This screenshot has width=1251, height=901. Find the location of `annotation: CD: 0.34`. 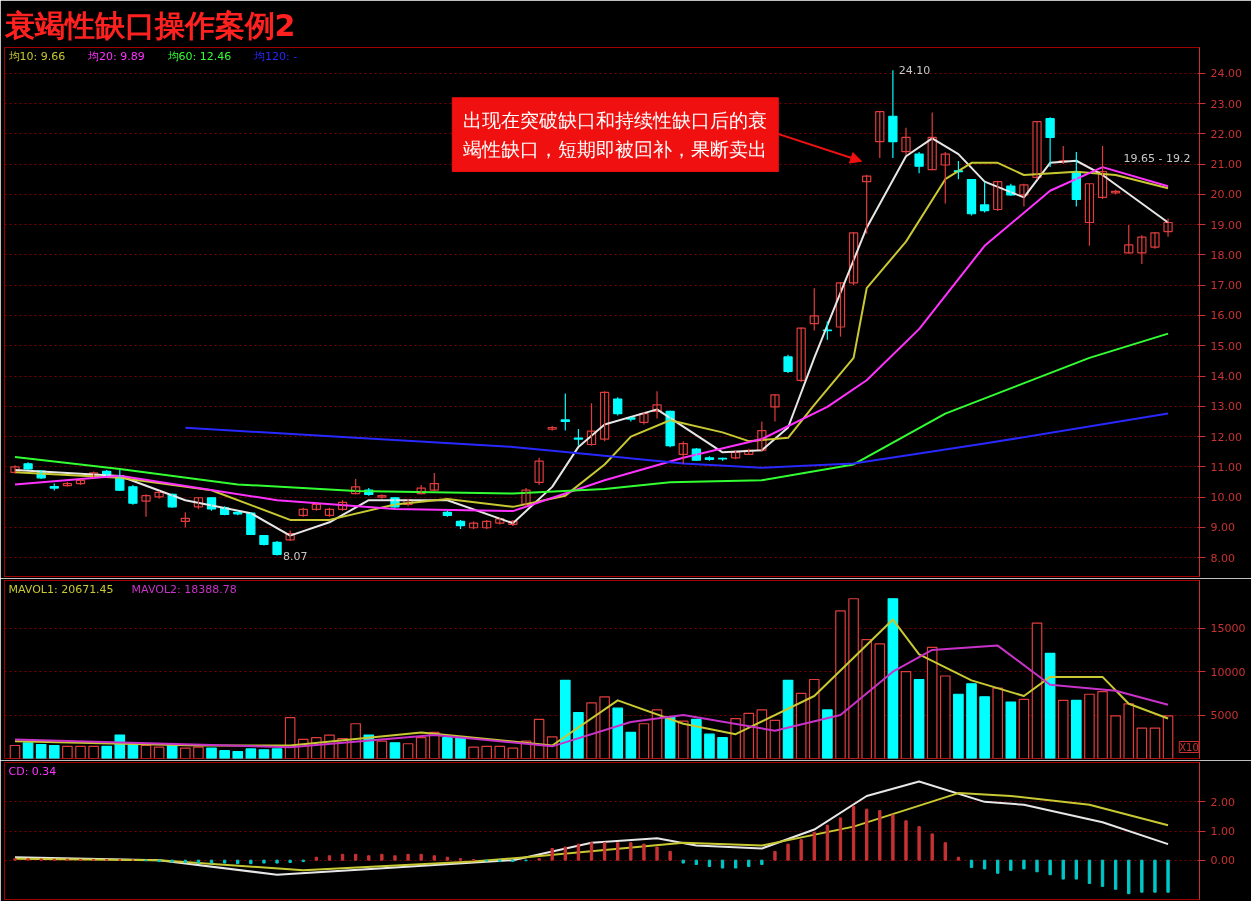

annotation: CD: 0.34 is located at coordinates (32, 771).